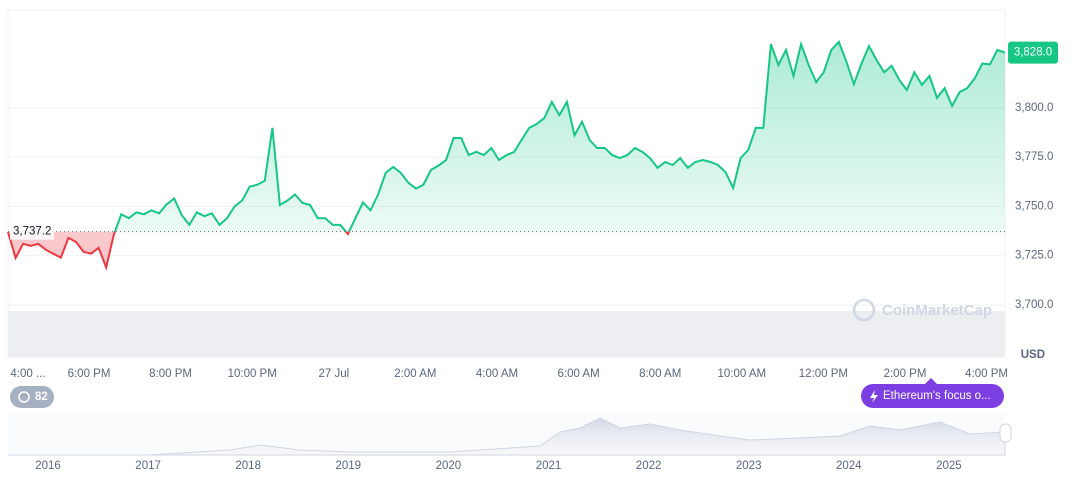 The width and height of the screenshot is (1072, 477). What do you see at coordinates (1034, 256) in the screenshot?
I see `y-tick-label: 3,725.0` at bounding box center [1034, 256].